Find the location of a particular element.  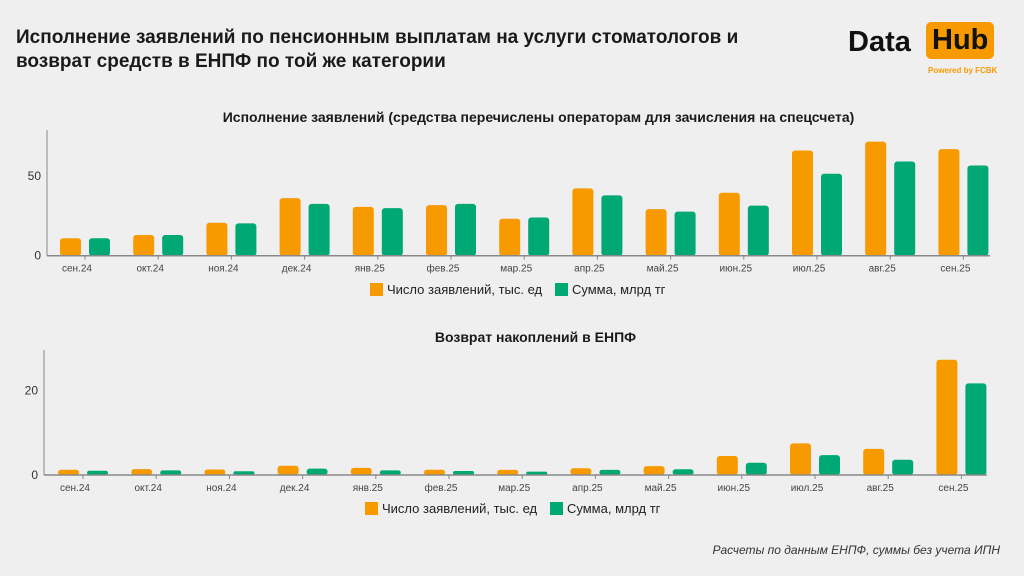

chart-title: Возврат накоплений в ЕНПФ is located at coordinates (535, 337).